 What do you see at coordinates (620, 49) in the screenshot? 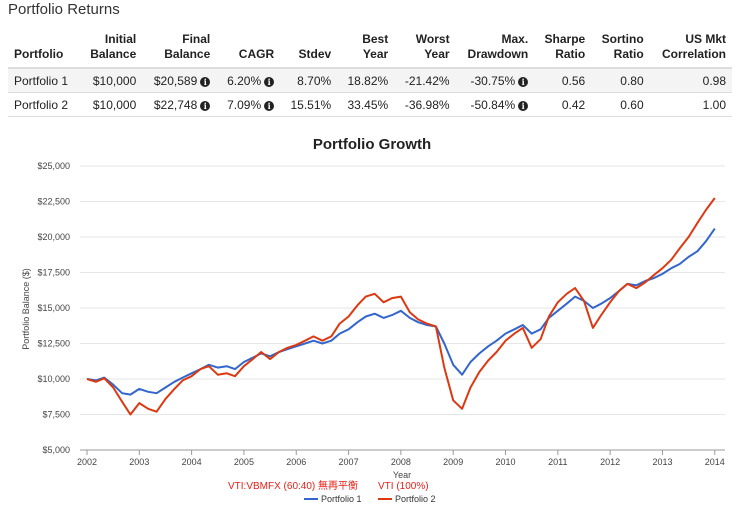
I see `col-sortino: Sortino Ratio` at bounding box center [620, 49].